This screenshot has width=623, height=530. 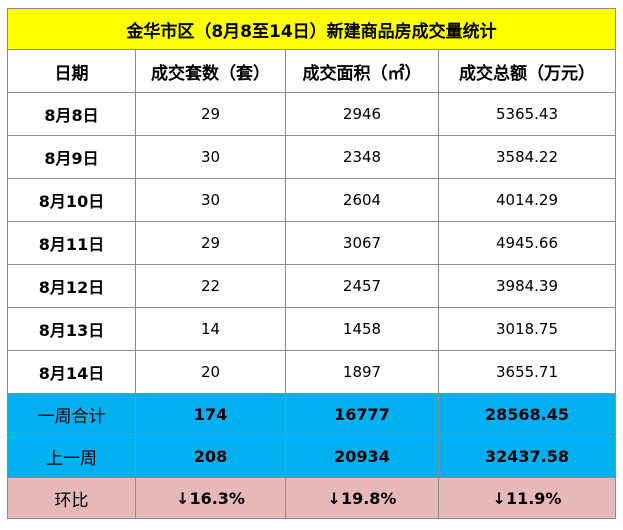 I want to click on week-total-row: 一周合计 174 16777 28568.45, so click(x=312, y=414).